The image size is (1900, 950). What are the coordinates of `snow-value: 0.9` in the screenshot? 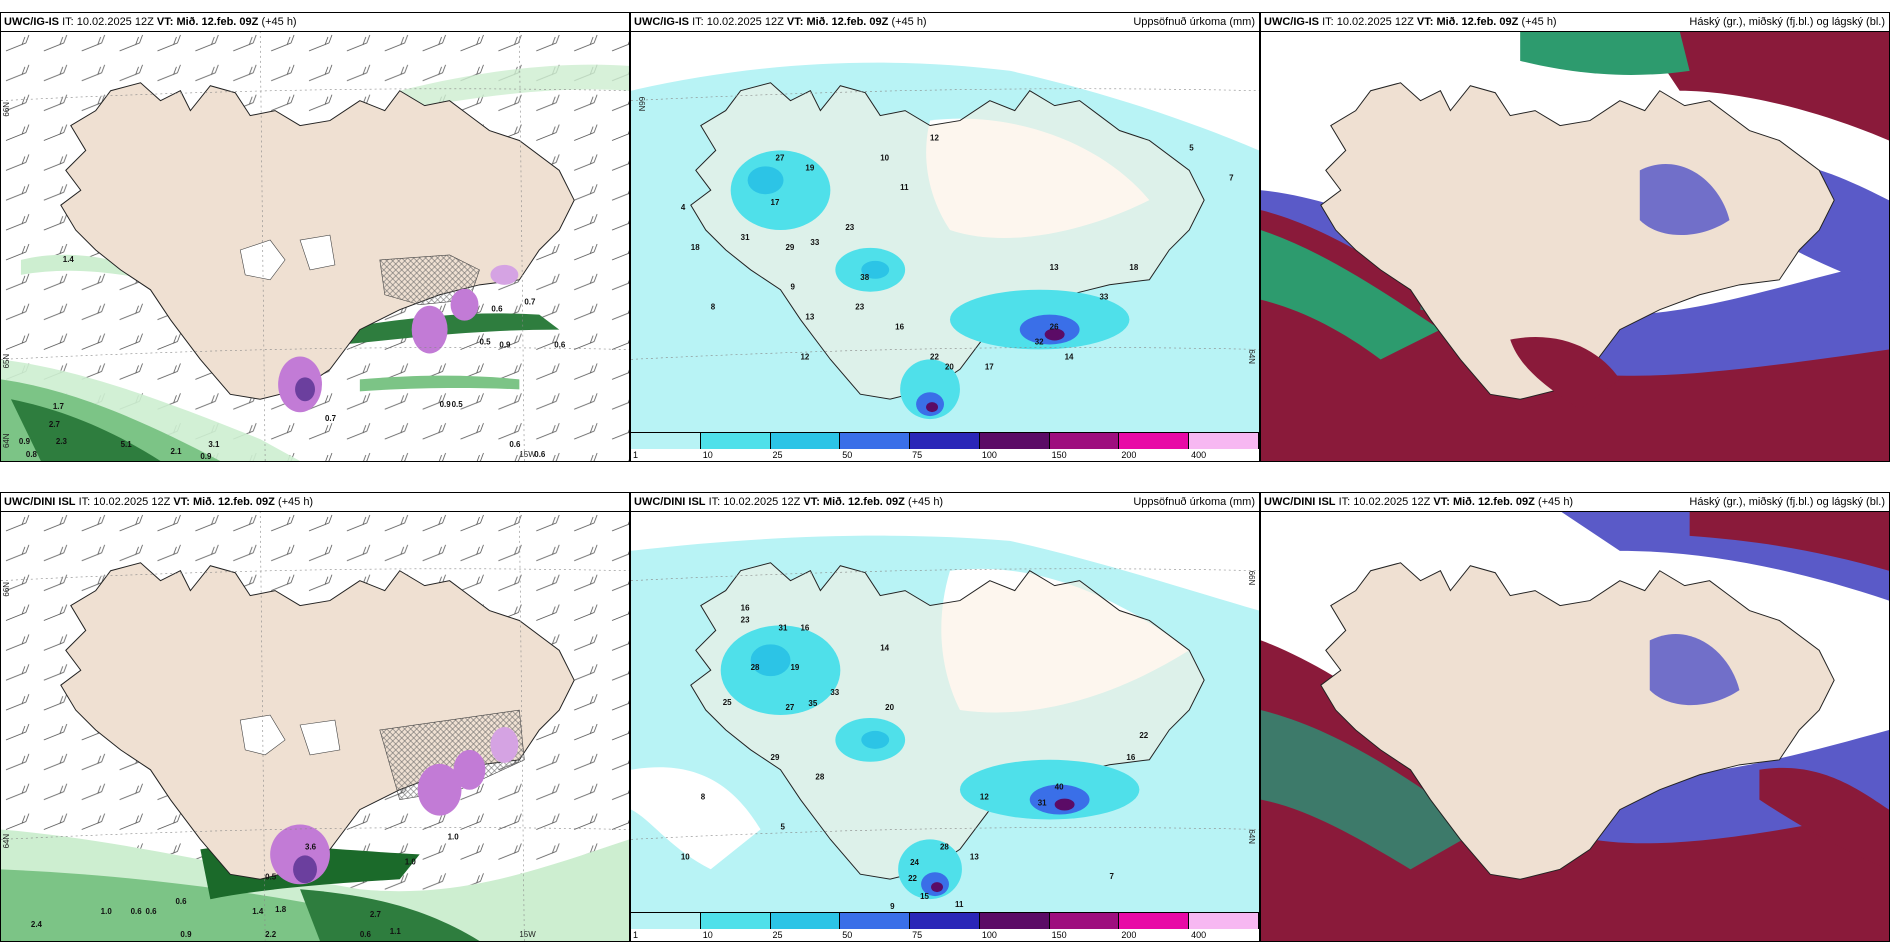 It's located at (206, 456).